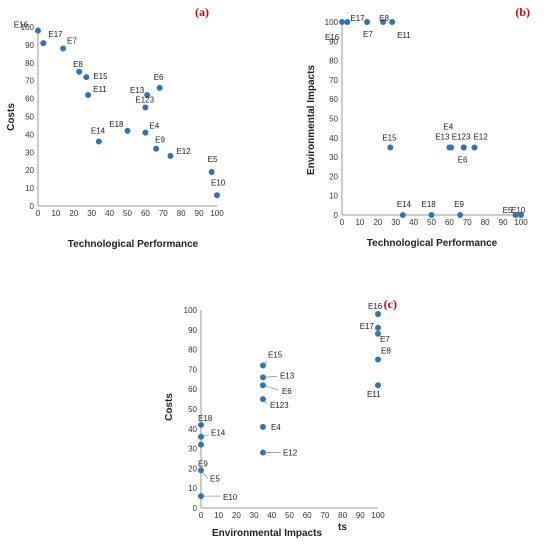 This screenshot has height=544, width=550. I want to click on point-label: E15, so click(100, 76).